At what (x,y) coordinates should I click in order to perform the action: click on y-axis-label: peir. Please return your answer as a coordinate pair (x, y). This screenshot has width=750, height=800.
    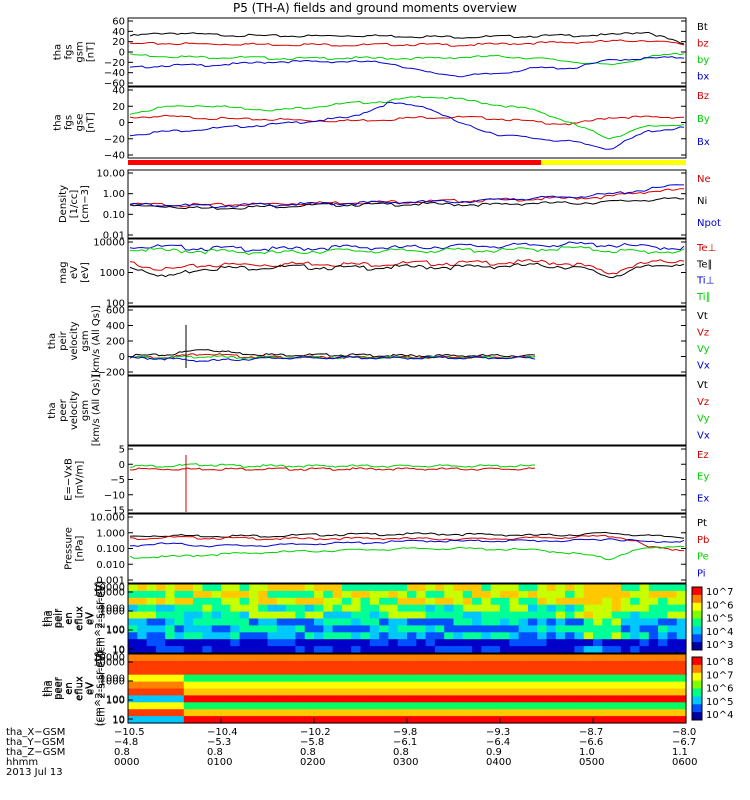
    Looking at the image, I should click on (63, 340).